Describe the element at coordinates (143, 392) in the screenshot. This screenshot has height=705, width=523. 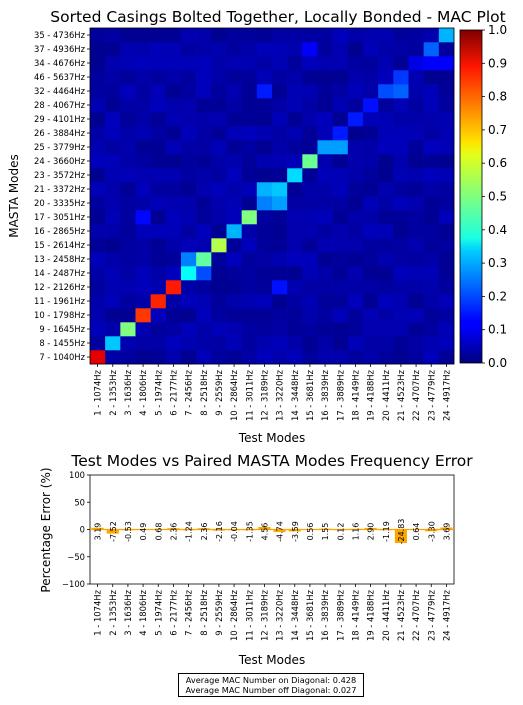
I see `heatmap-x-tick-label: 4 - 1806Hz` at that location.